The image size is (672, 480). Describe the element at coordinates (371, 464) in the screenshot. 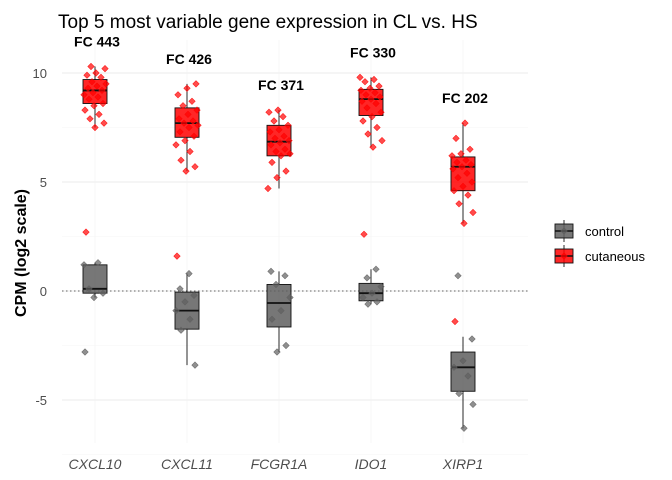

I see `x-tick-label: IDO1` at that location.